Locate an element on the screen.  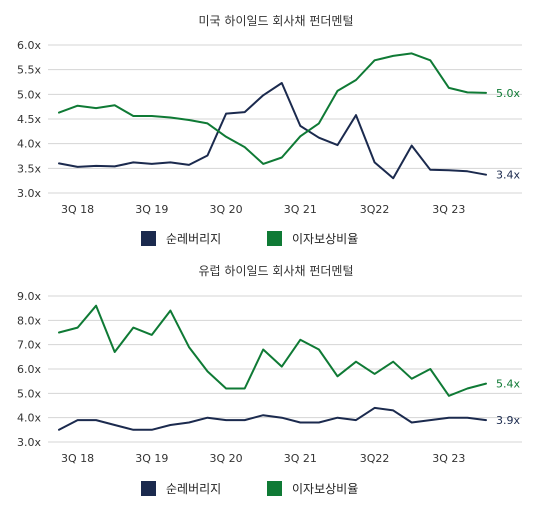
y-axis-us: 6.0x 5.5x 5.0x 4.5x 4.0x 3.5x 3.0x is located at coordinates (29, 119).